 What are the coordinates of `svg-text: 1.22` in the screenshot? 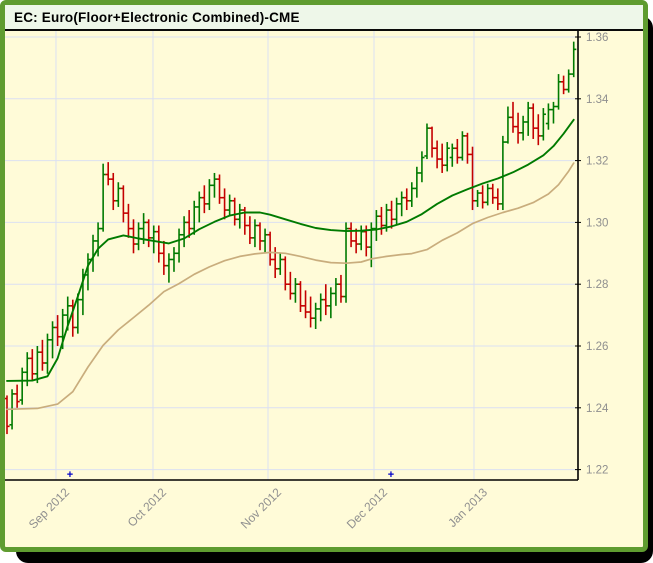 It's located at (597, 471).